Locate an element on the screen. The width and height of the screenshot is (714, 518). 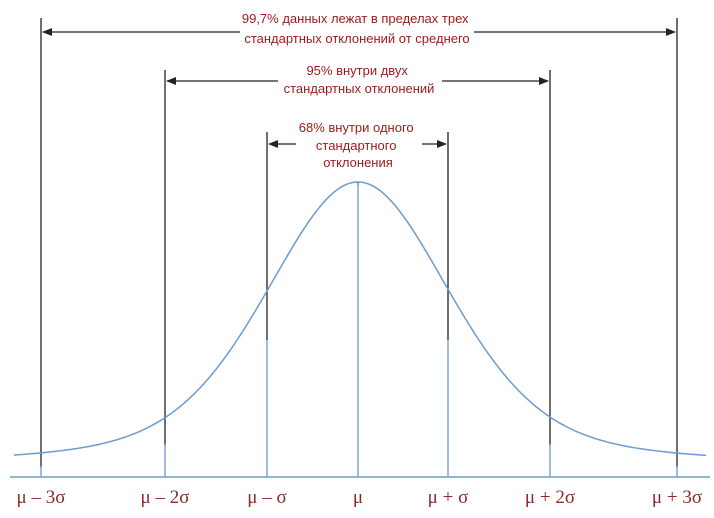
tick-label-plus-2-sigma: μ + 2σ is located at coordinates (550, 497).